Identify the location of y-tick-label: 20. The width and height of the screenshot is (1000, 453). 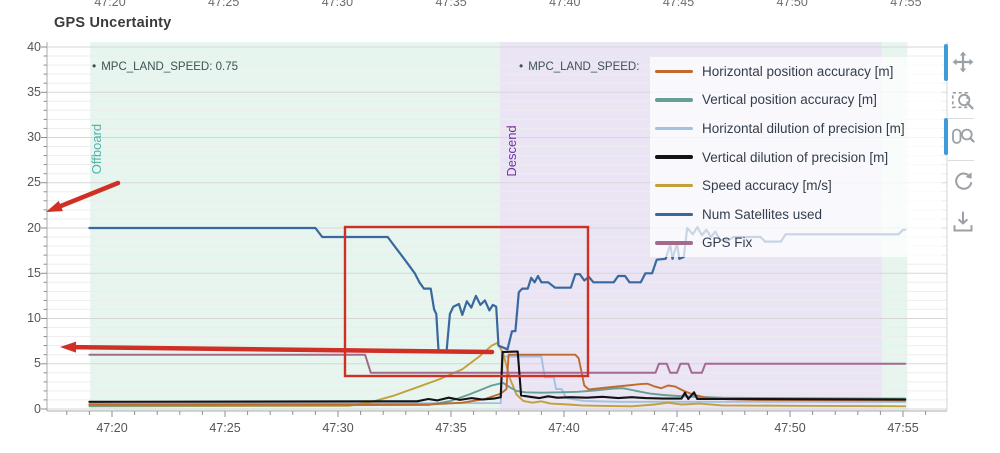
(34, 227).